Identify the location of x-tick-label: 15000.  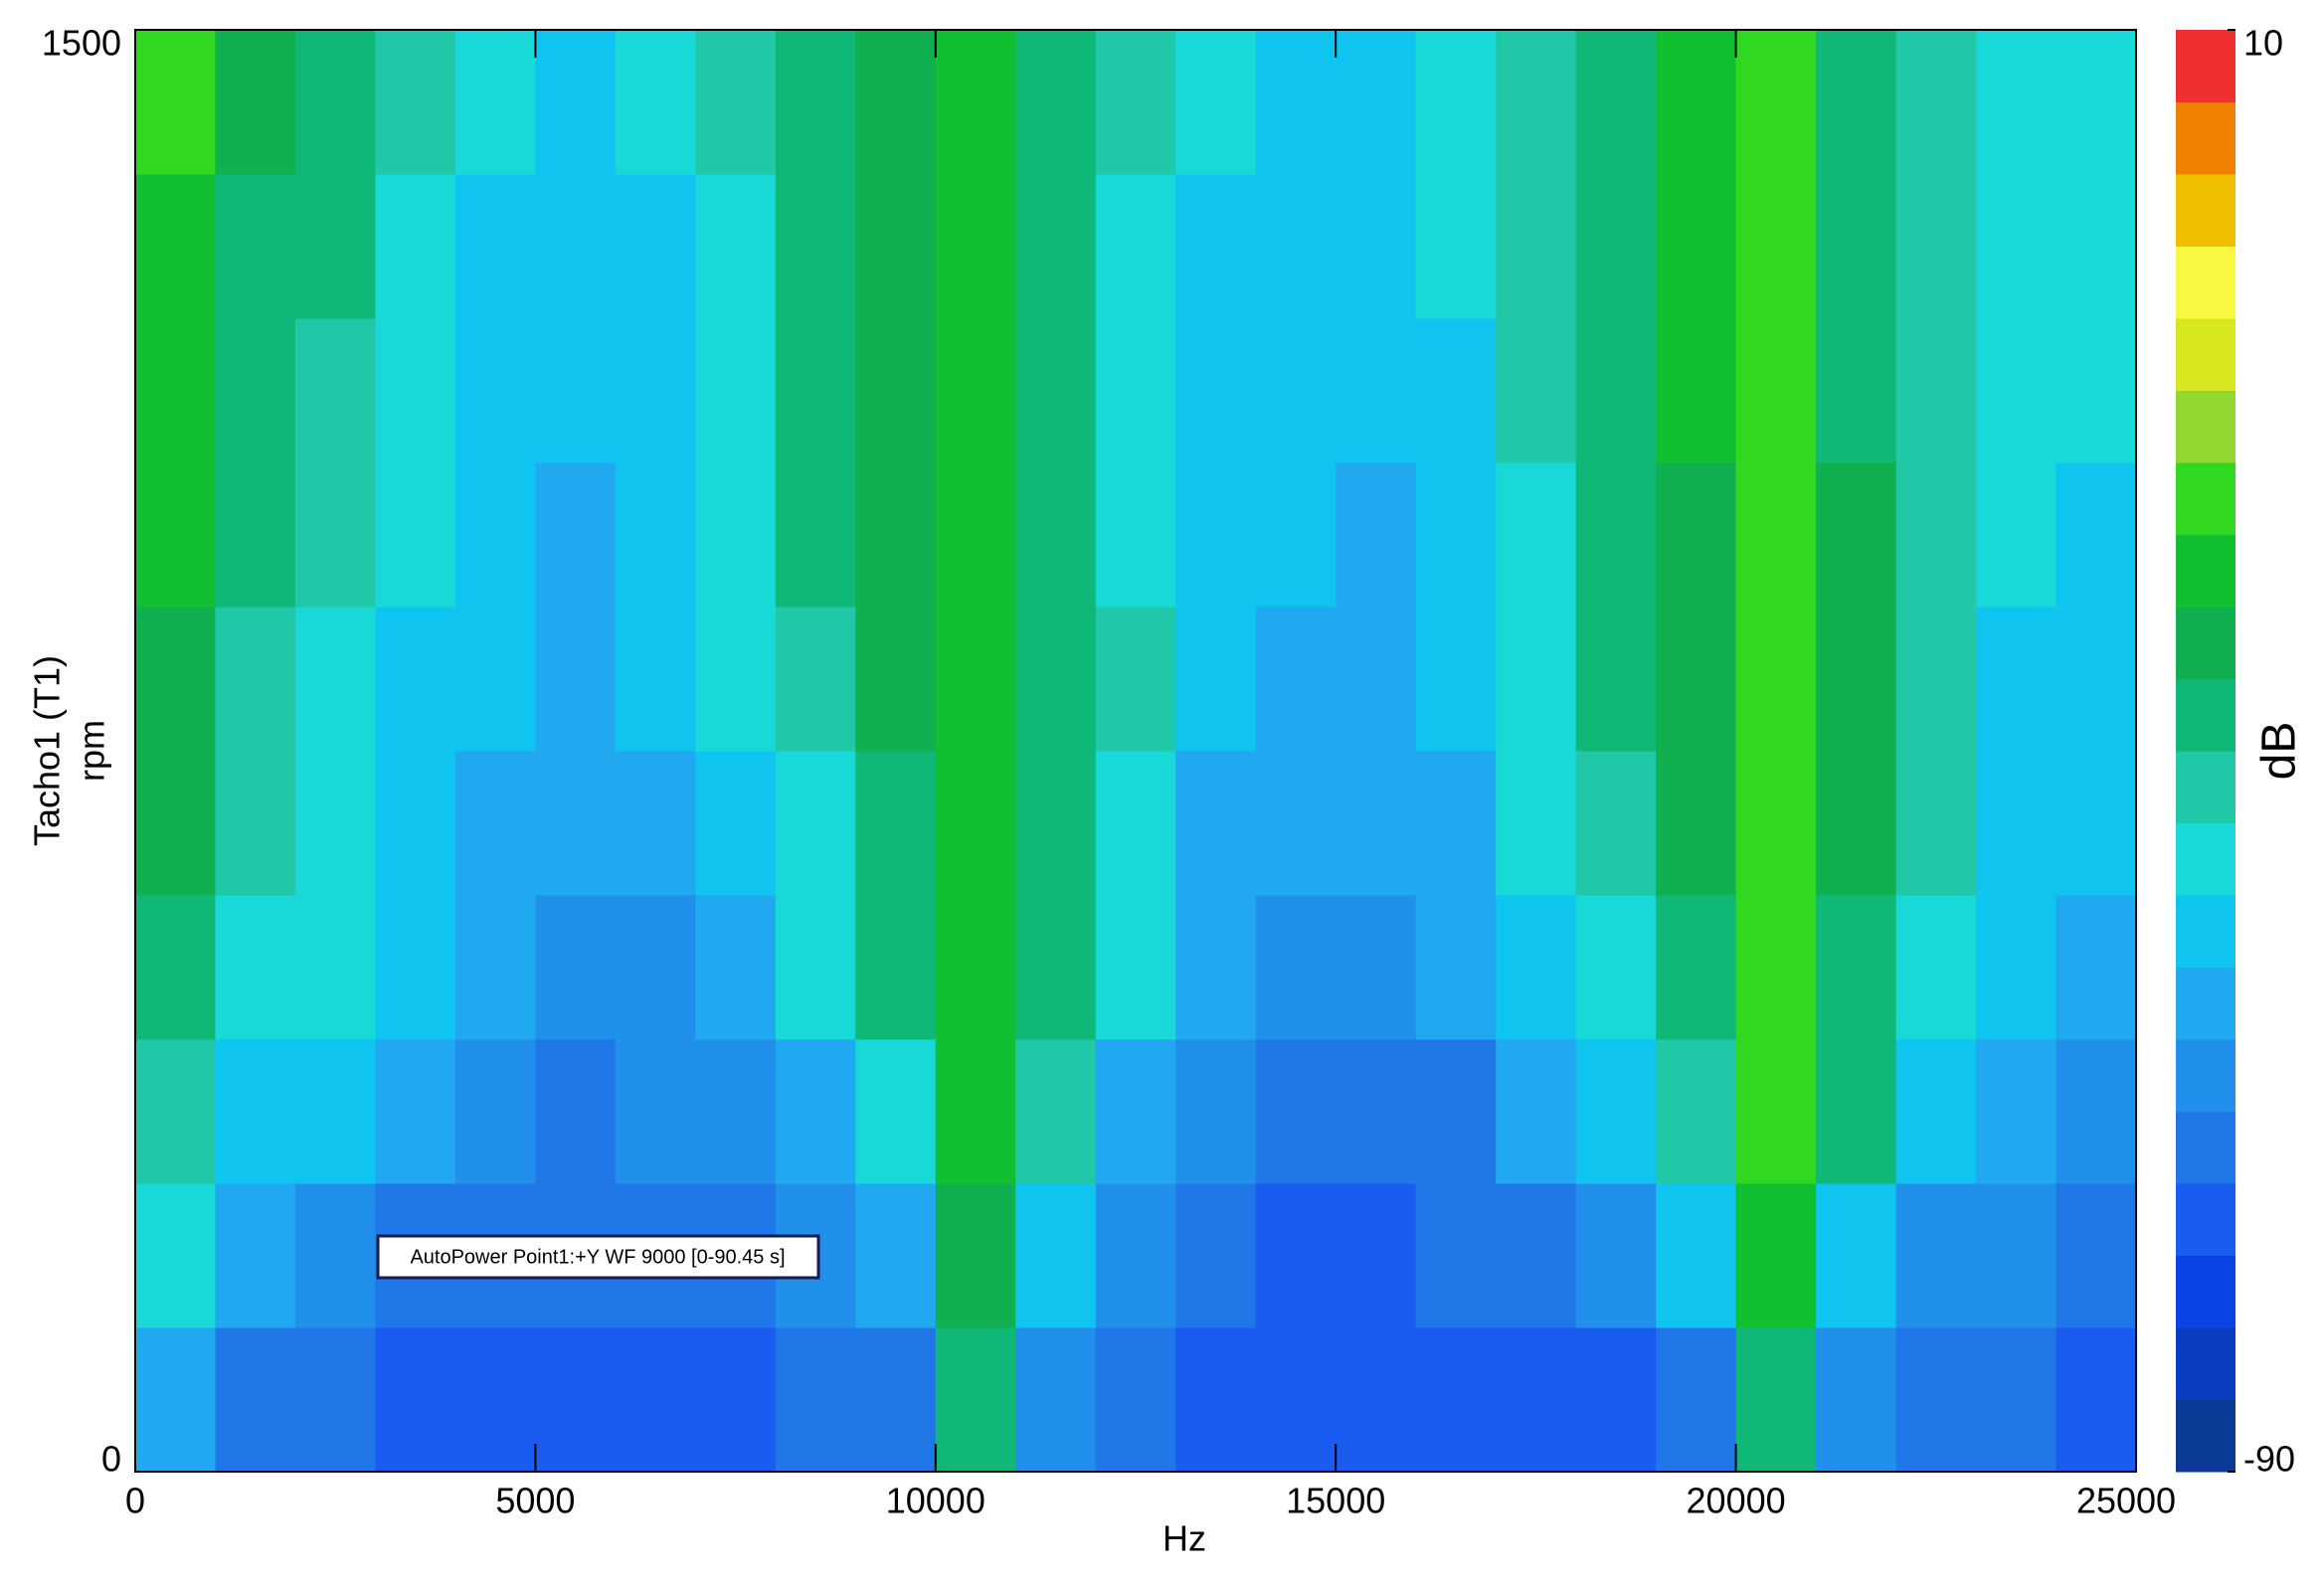
(1335, 1501).